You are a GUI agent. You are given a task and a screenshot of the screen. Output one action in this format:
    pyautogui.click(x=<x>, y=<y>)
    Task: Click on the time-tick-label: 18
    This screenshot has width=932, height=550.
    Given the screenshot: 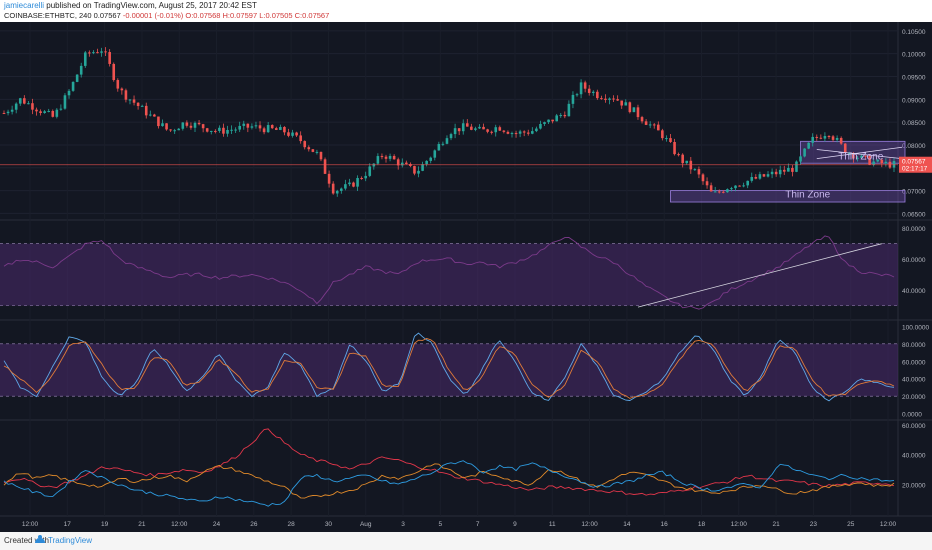 What is the action you would take?
    pyautogui.click(x=702, y=524)
    